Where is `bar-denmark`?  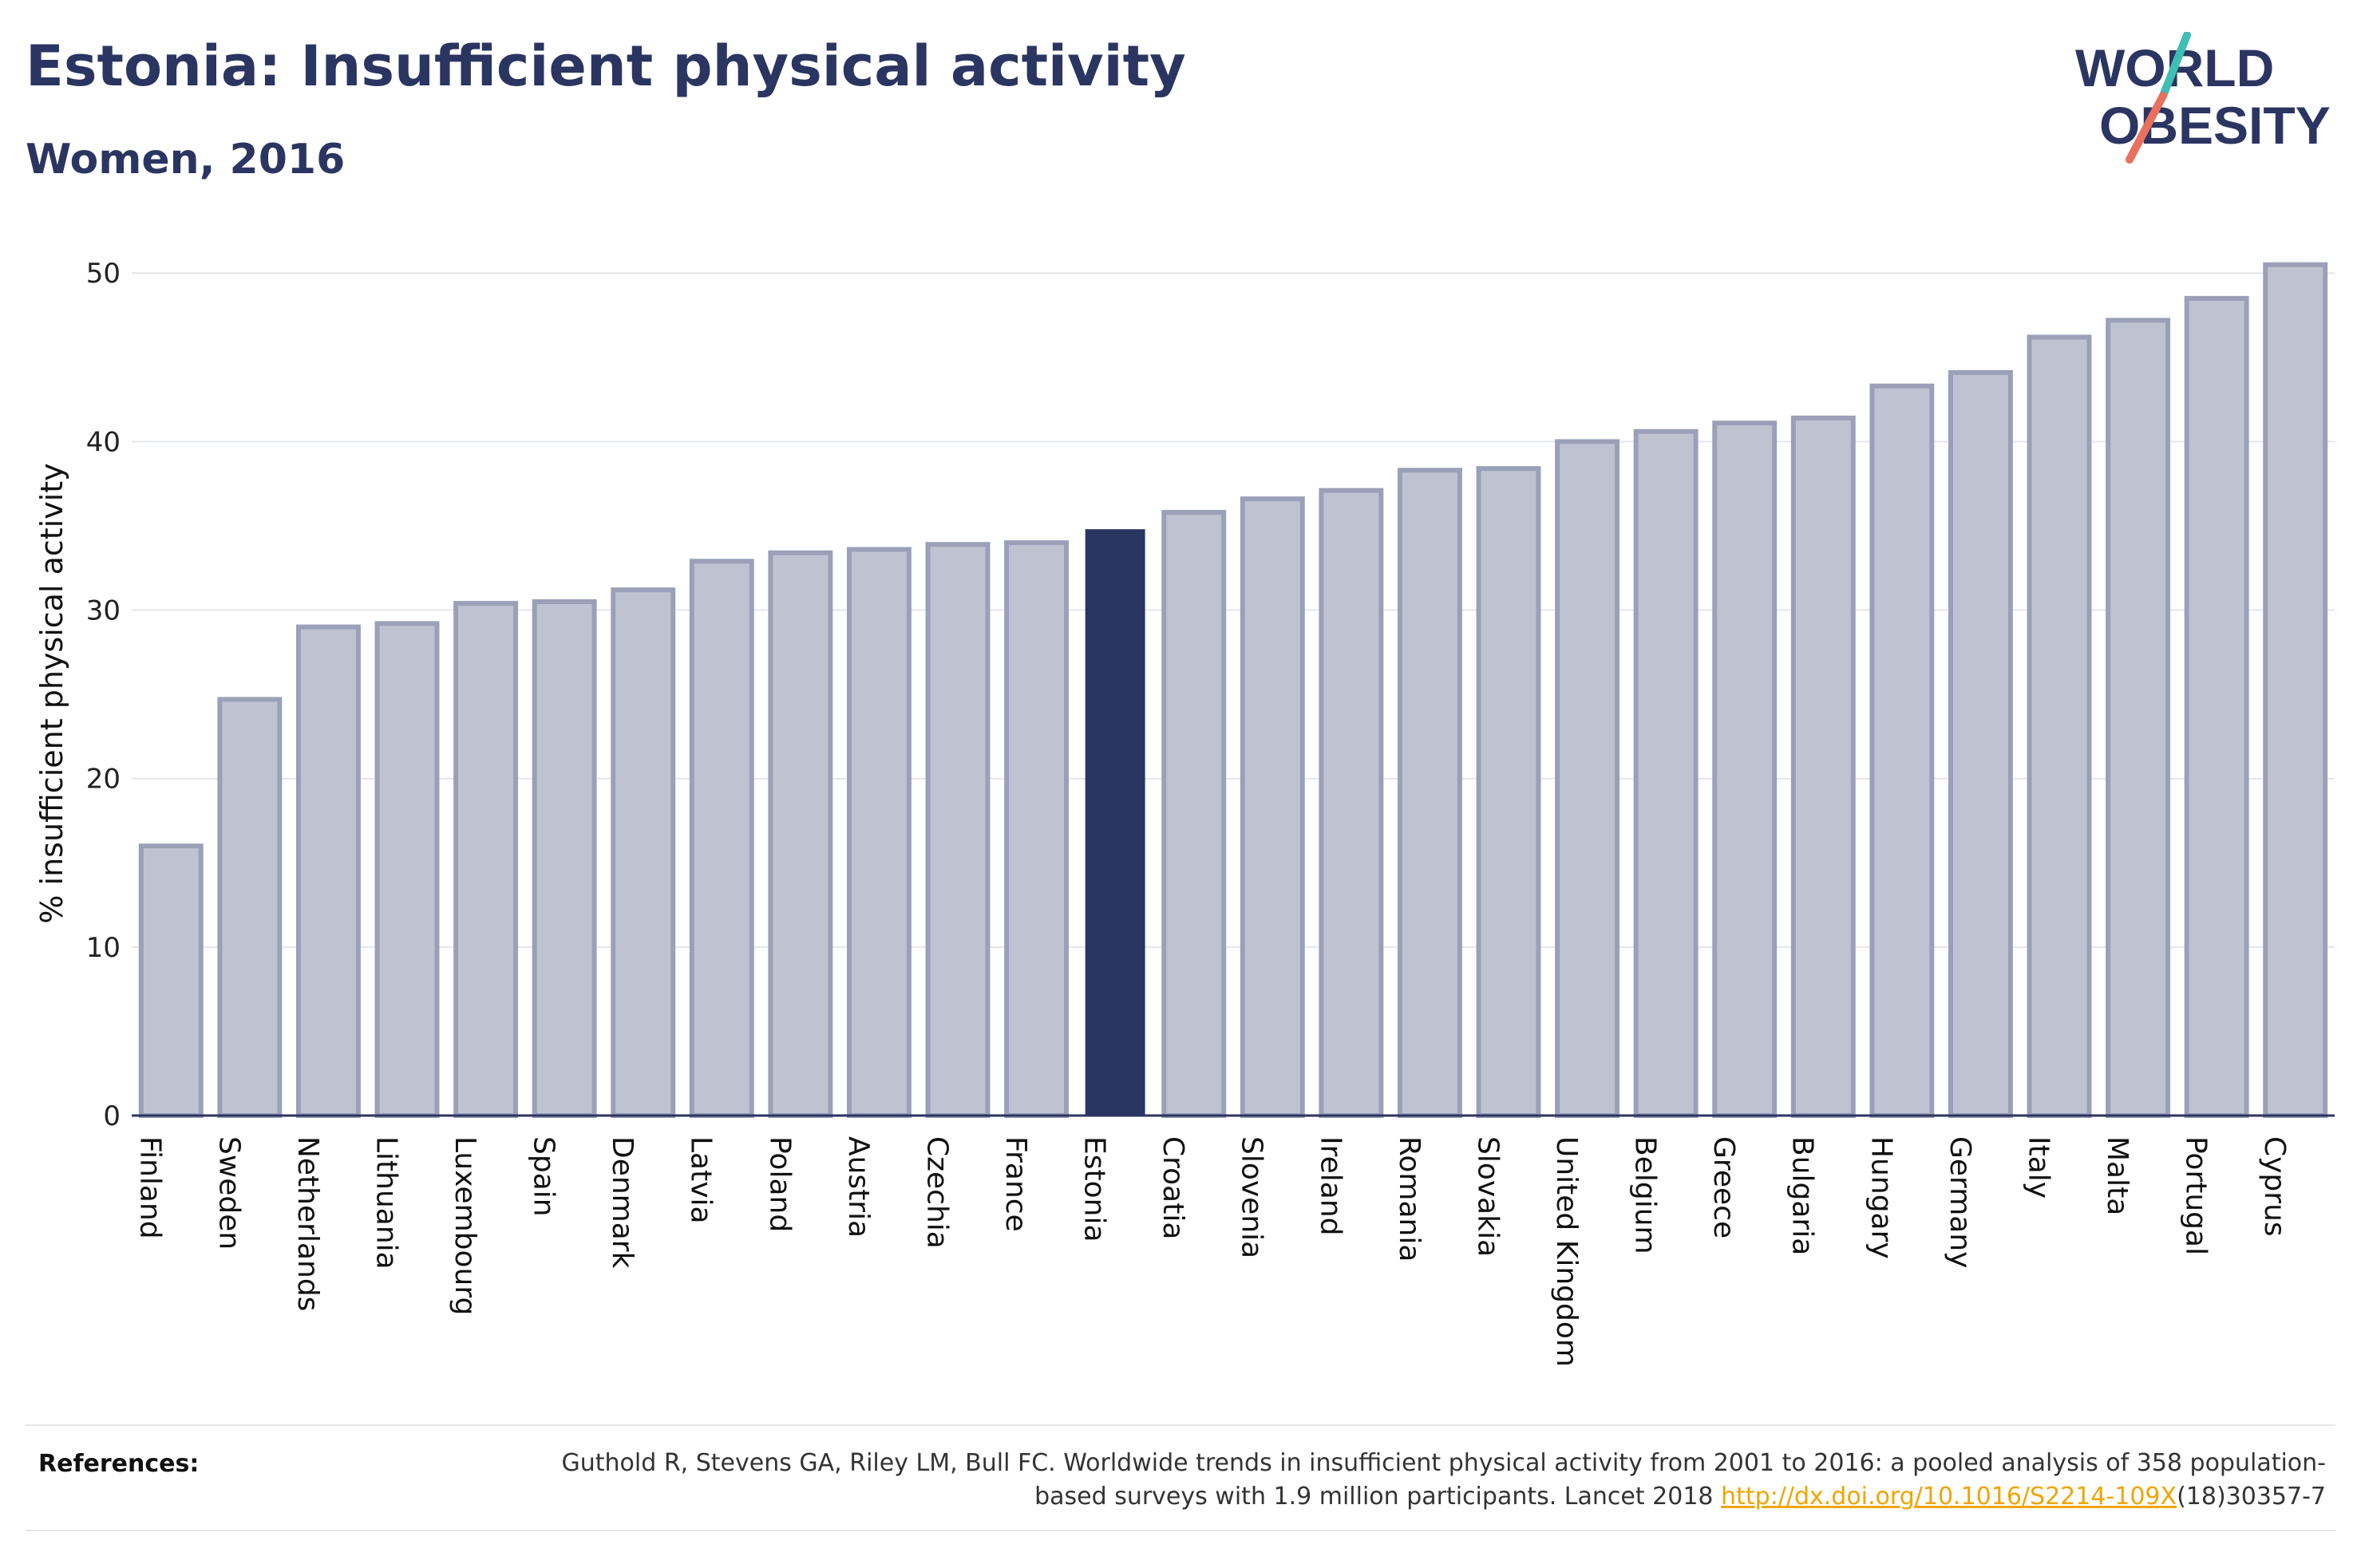
bar-denmark is located at coordinates (643, 852).